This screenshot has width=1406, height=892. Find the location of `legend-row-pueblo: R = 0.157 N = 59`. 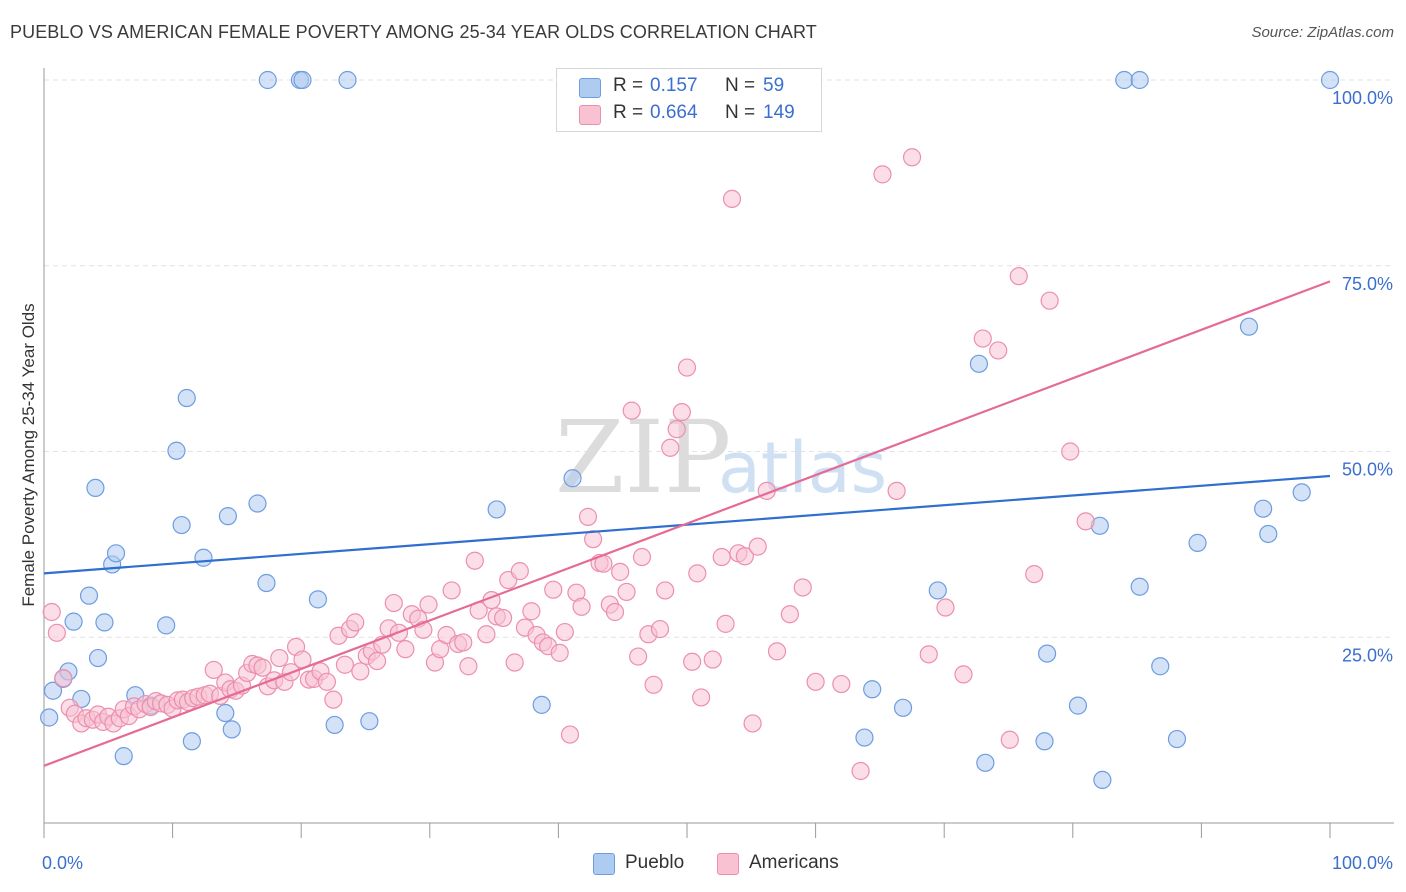

legend-row-pueblo: R = 0.157 N = 59 is located at coordinates (689, 88).